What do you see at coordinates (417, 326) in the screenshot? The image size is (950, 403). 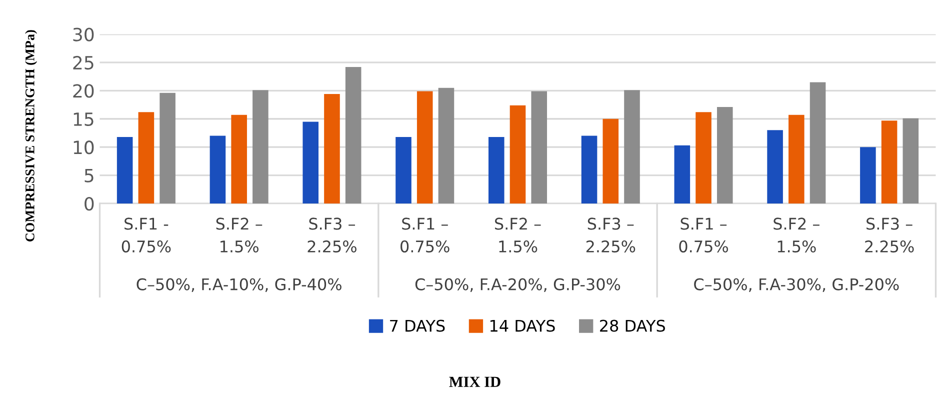 I see `legend-label: 7 DAYS` at bounding box center [417, 326].